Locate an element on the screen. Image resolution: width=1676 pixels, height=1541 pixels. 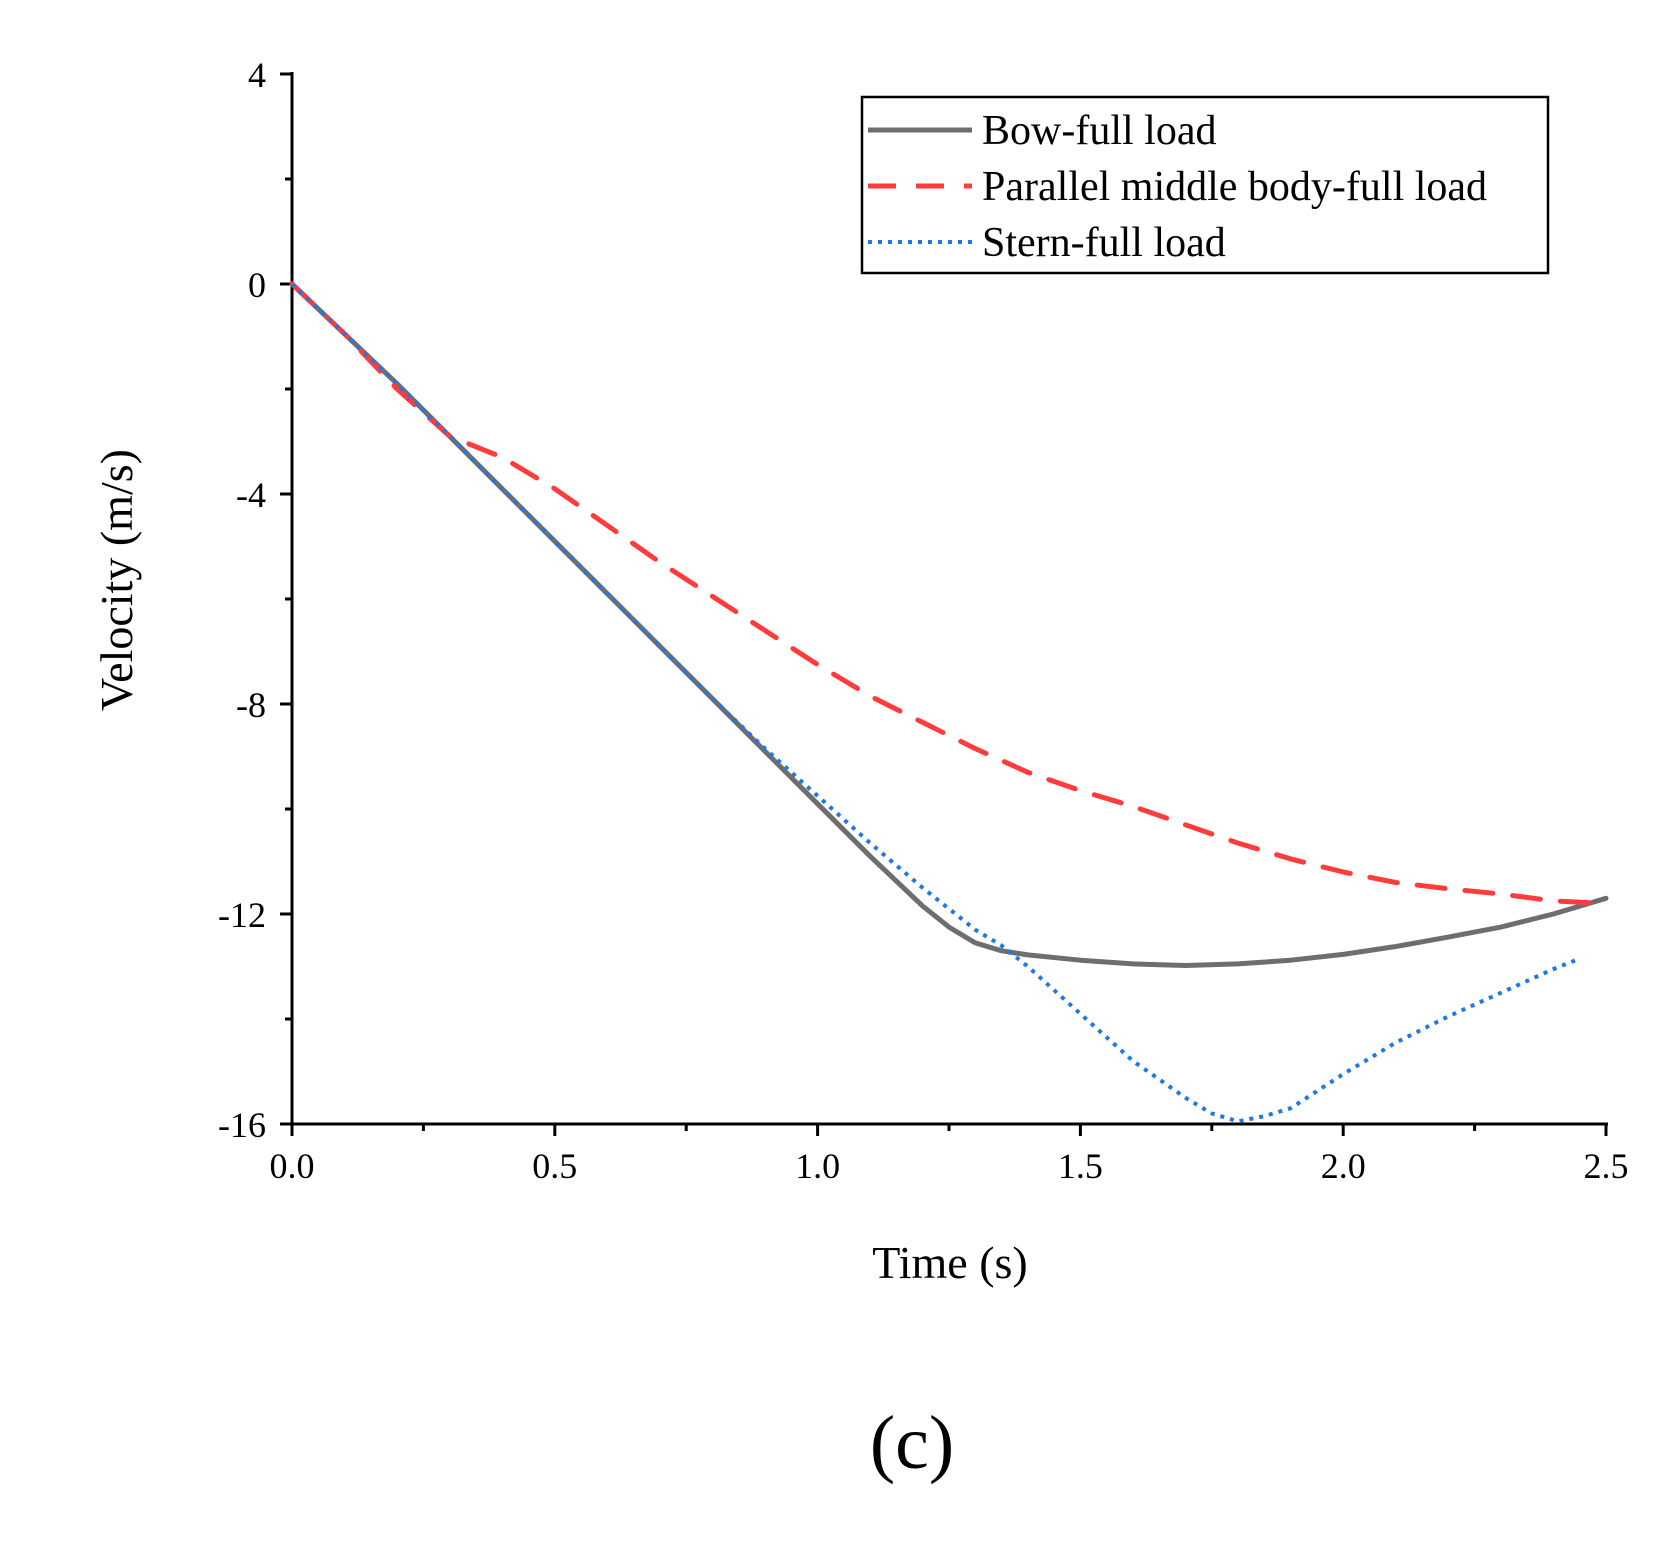
x-tick-label: 0.5 is located at coordinates (554, 1166).